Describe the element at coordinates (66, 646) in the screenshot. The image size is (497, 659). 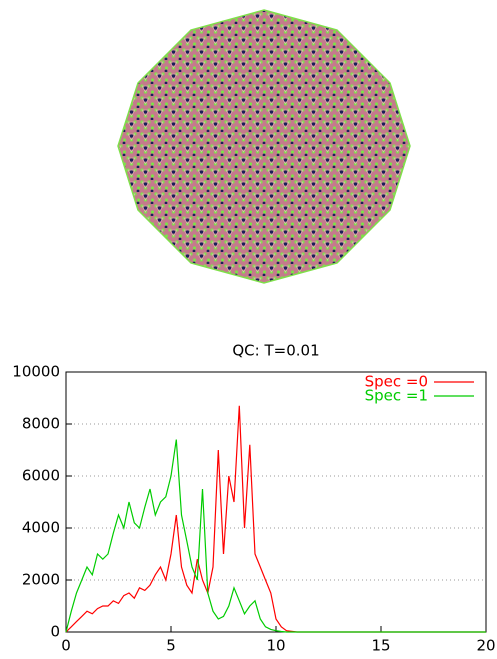
I see `x-tick-label: 0` at that location.